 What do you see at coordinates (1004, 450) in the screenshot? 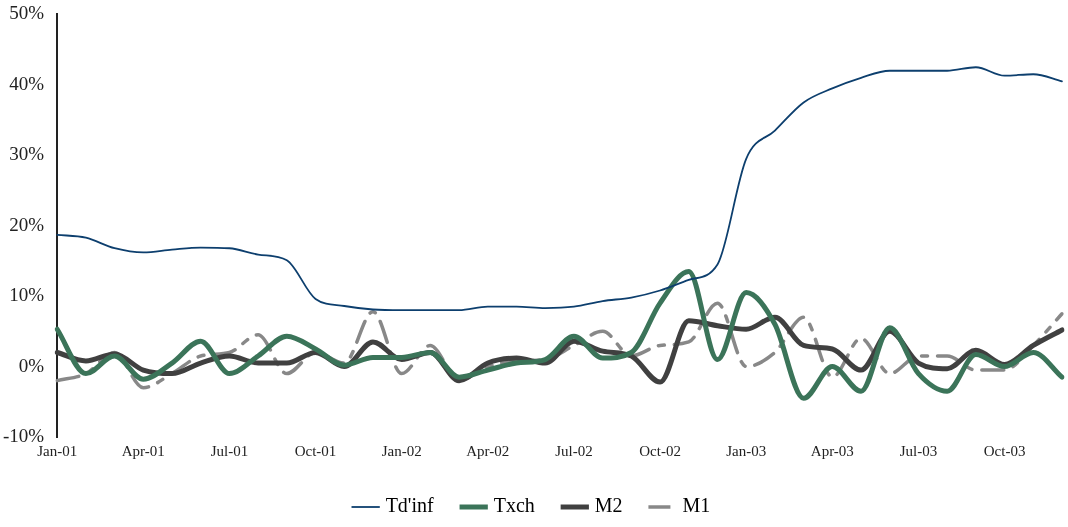
I see `x-tick-label: Oct-03` at bounding box center [1004, 450].